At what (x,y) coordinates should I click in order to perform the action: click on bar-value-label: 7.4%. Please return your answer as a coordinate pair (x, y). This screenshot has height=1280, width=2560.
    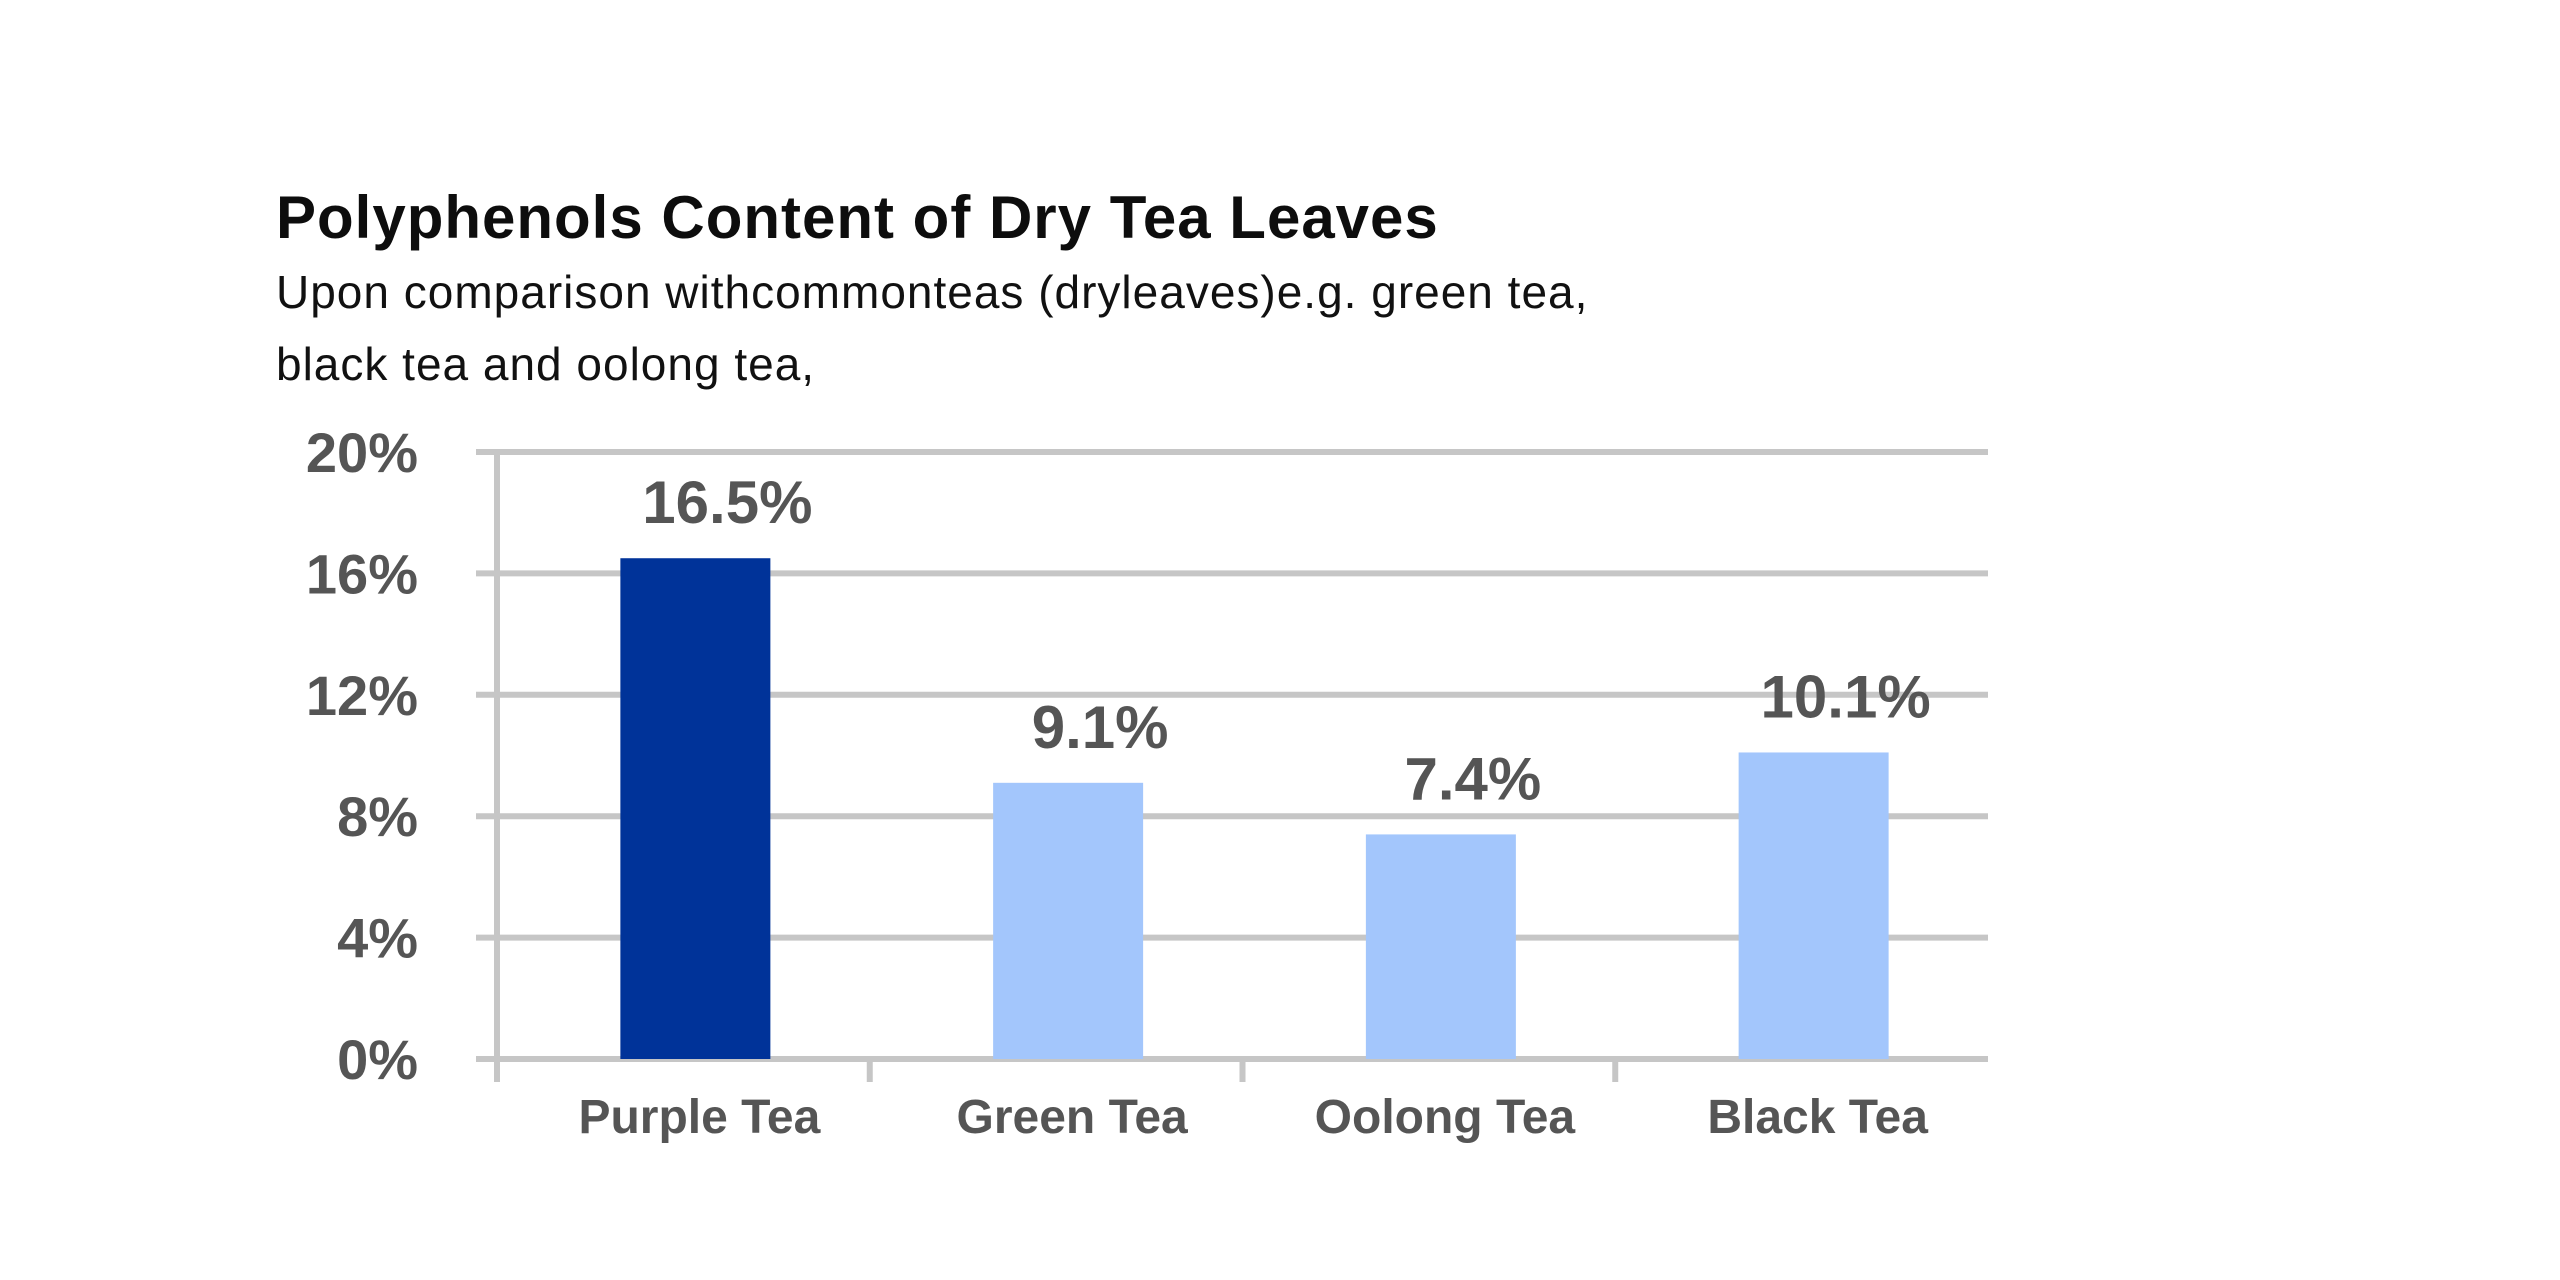
    Looking at the image, I should click on (1472, 778).